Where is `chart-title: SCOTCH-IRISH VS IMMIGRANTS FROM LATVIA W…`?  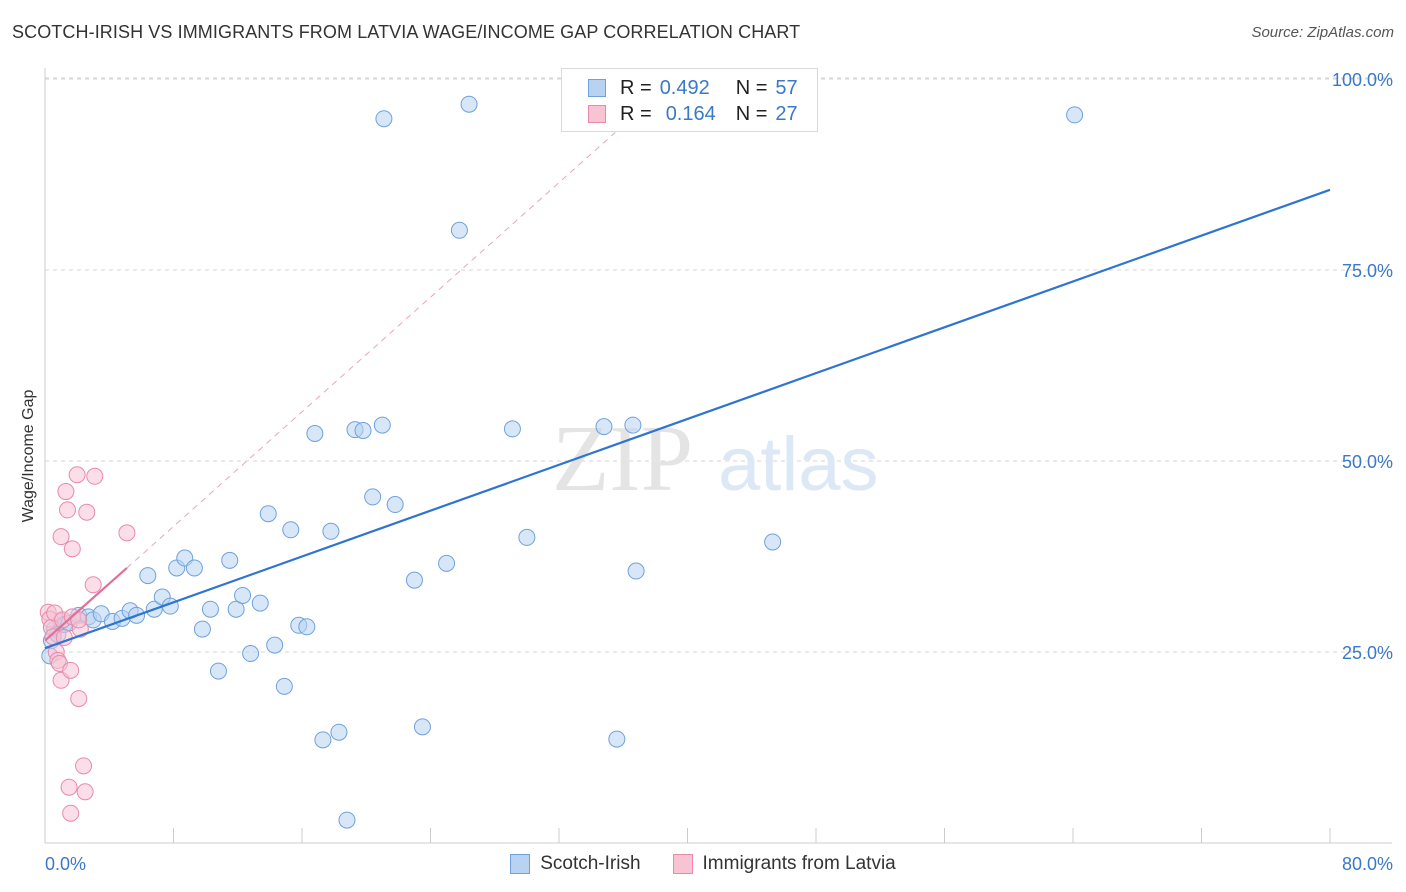
chart-title: SCOTCH-IRISH VS IMMIGRANTS FROM LATVIA W… is located at coordinates (406, 32).